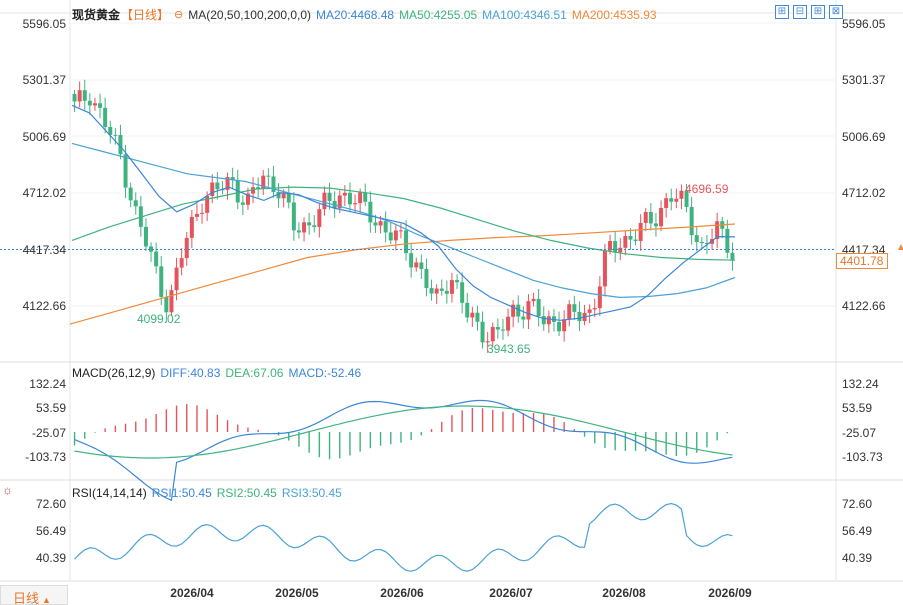  I want to click on macd-tick-left: 132.24, so click(47, 384).